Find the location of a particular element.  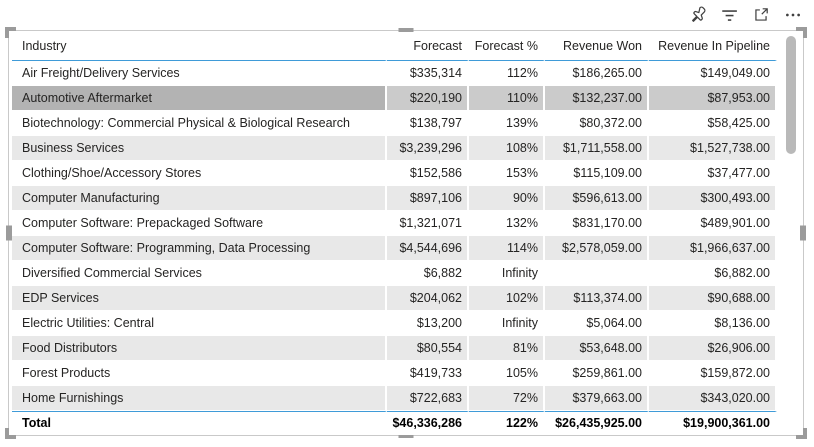

industry-cell: Food Distributors is located at coordinates (199, 348).